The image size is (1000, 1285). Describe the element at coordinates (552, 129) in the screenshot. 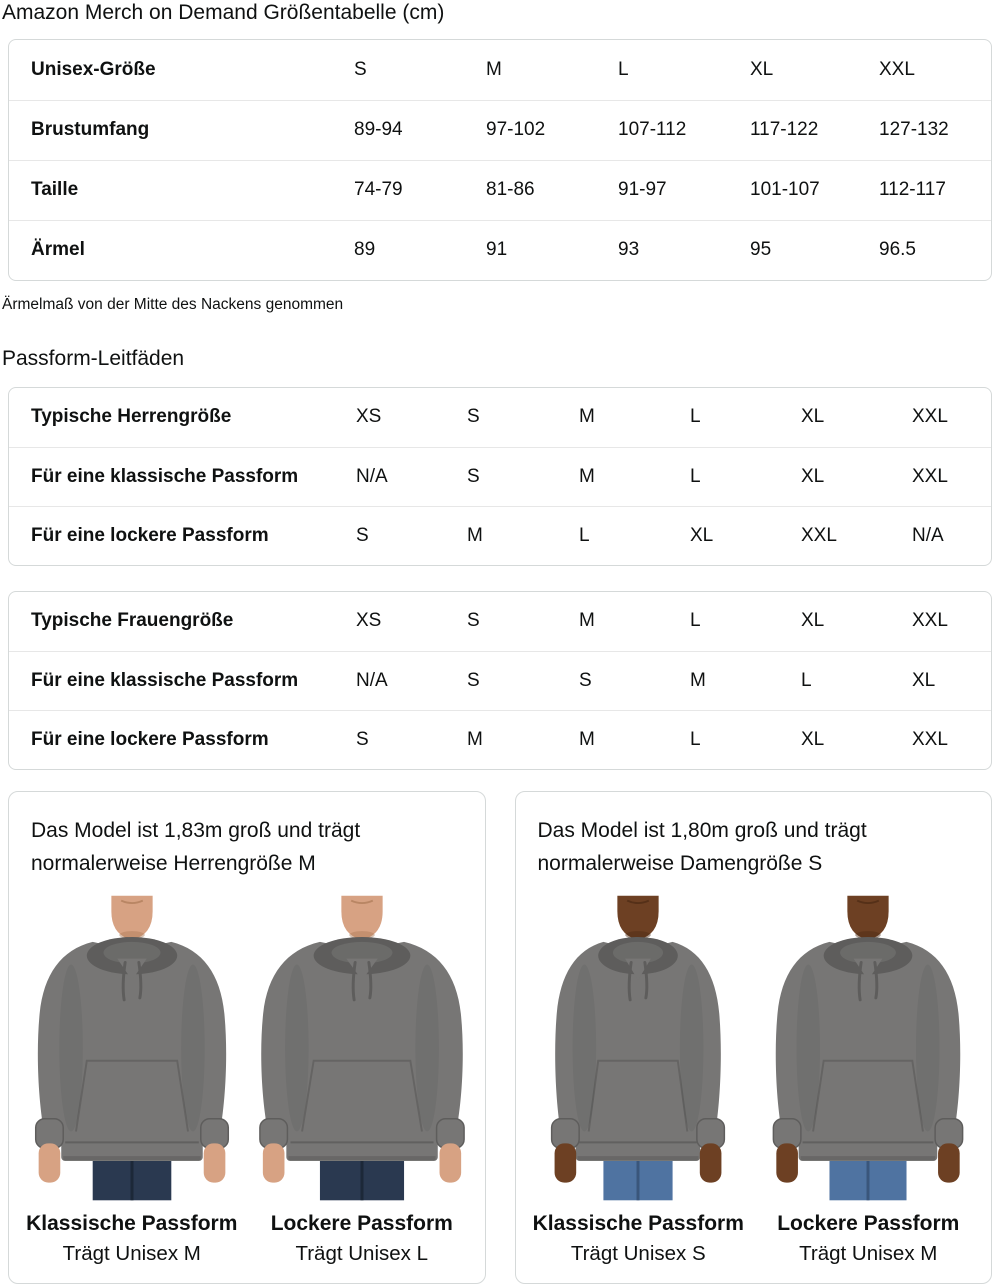

I see `size-cell: 97-102` at that location.